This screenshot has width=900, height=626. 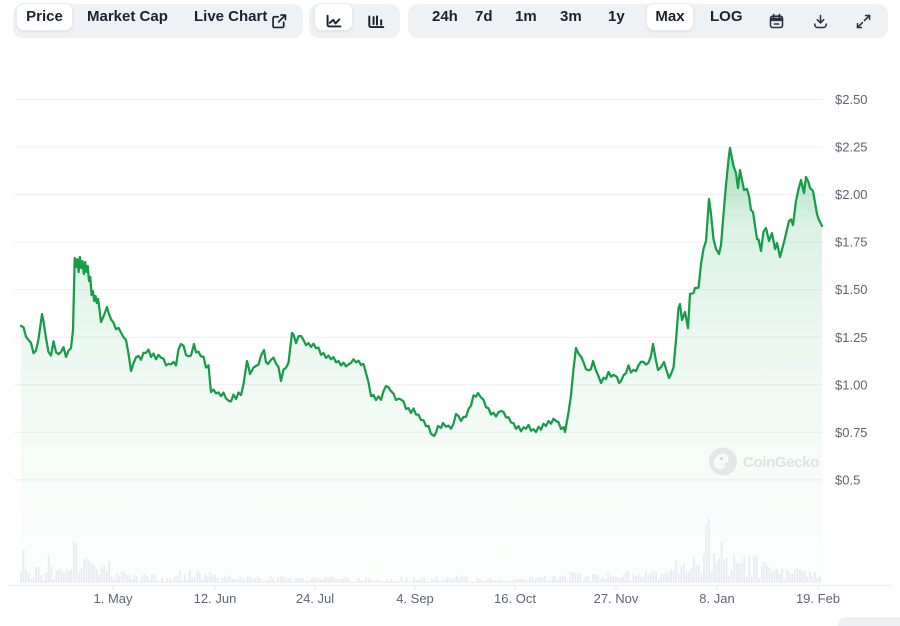 I want to click on svg-text: $2.00, so click(x=851, y=194).